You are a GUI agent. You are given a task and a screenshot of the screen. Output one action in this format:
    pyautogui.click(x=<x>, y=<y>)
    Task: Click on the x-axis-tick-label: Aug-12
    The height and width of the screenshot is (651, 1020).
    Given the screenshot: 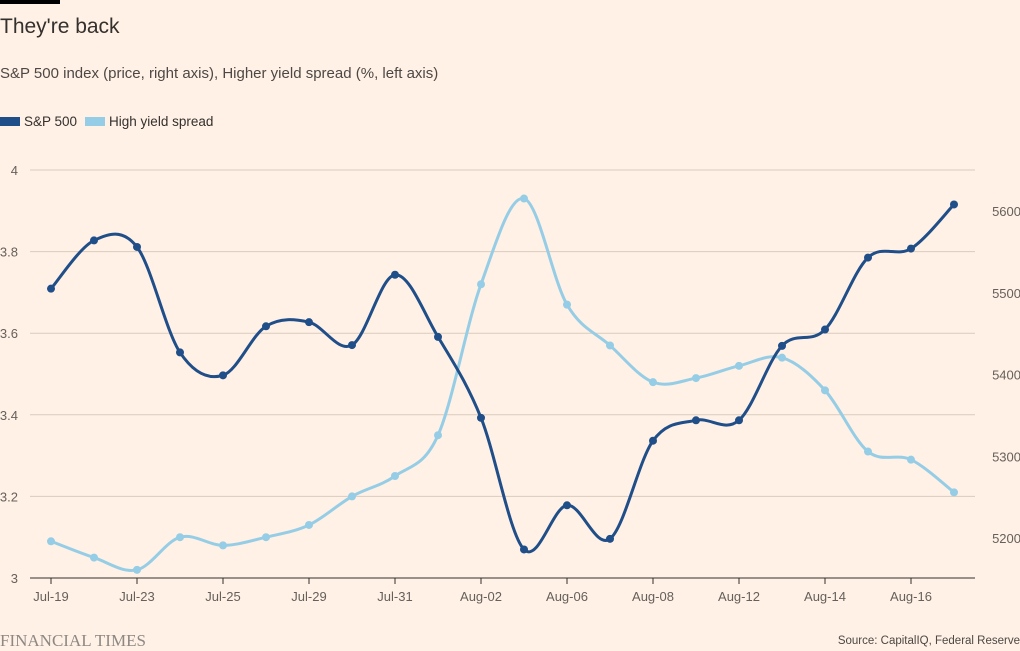 What is the action you would take?
    pyautogui.click(x=739, y=596)
    